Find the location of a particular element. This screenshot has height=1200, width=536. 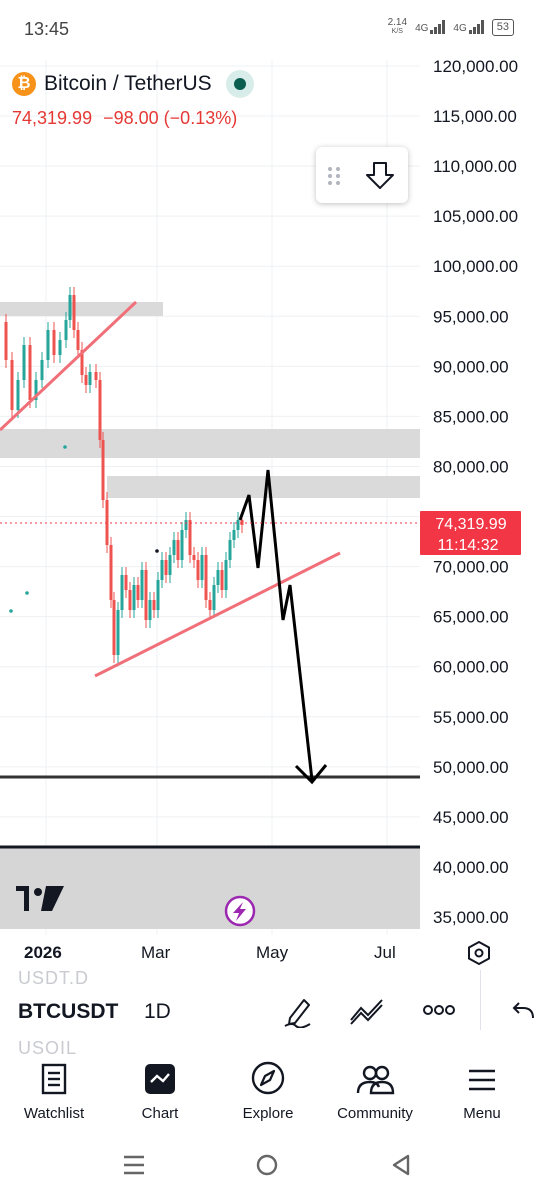

price-info: 74,319.99 −98.00 (−0.13%) is located at coordinates (124, 118).